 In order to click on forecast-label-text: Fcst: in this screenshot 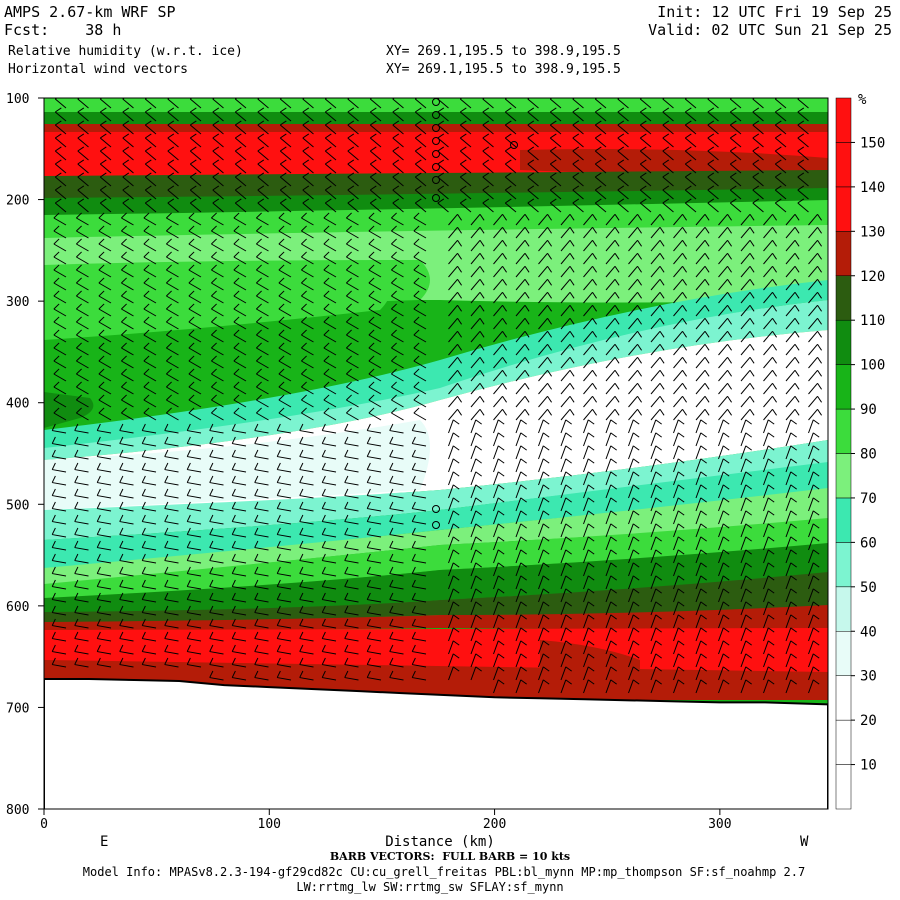, I will do `click(27, 30)`.